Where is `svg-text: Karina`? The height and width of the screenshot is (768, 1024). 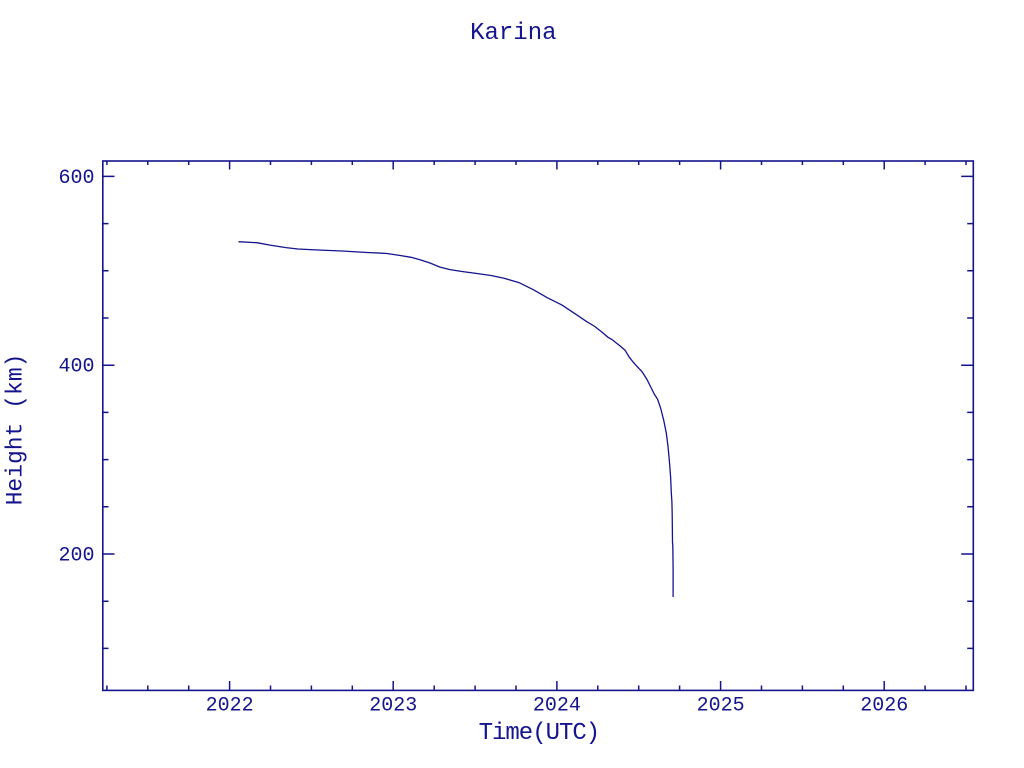 svg-text: Karina is located at coordinates (513, 33).